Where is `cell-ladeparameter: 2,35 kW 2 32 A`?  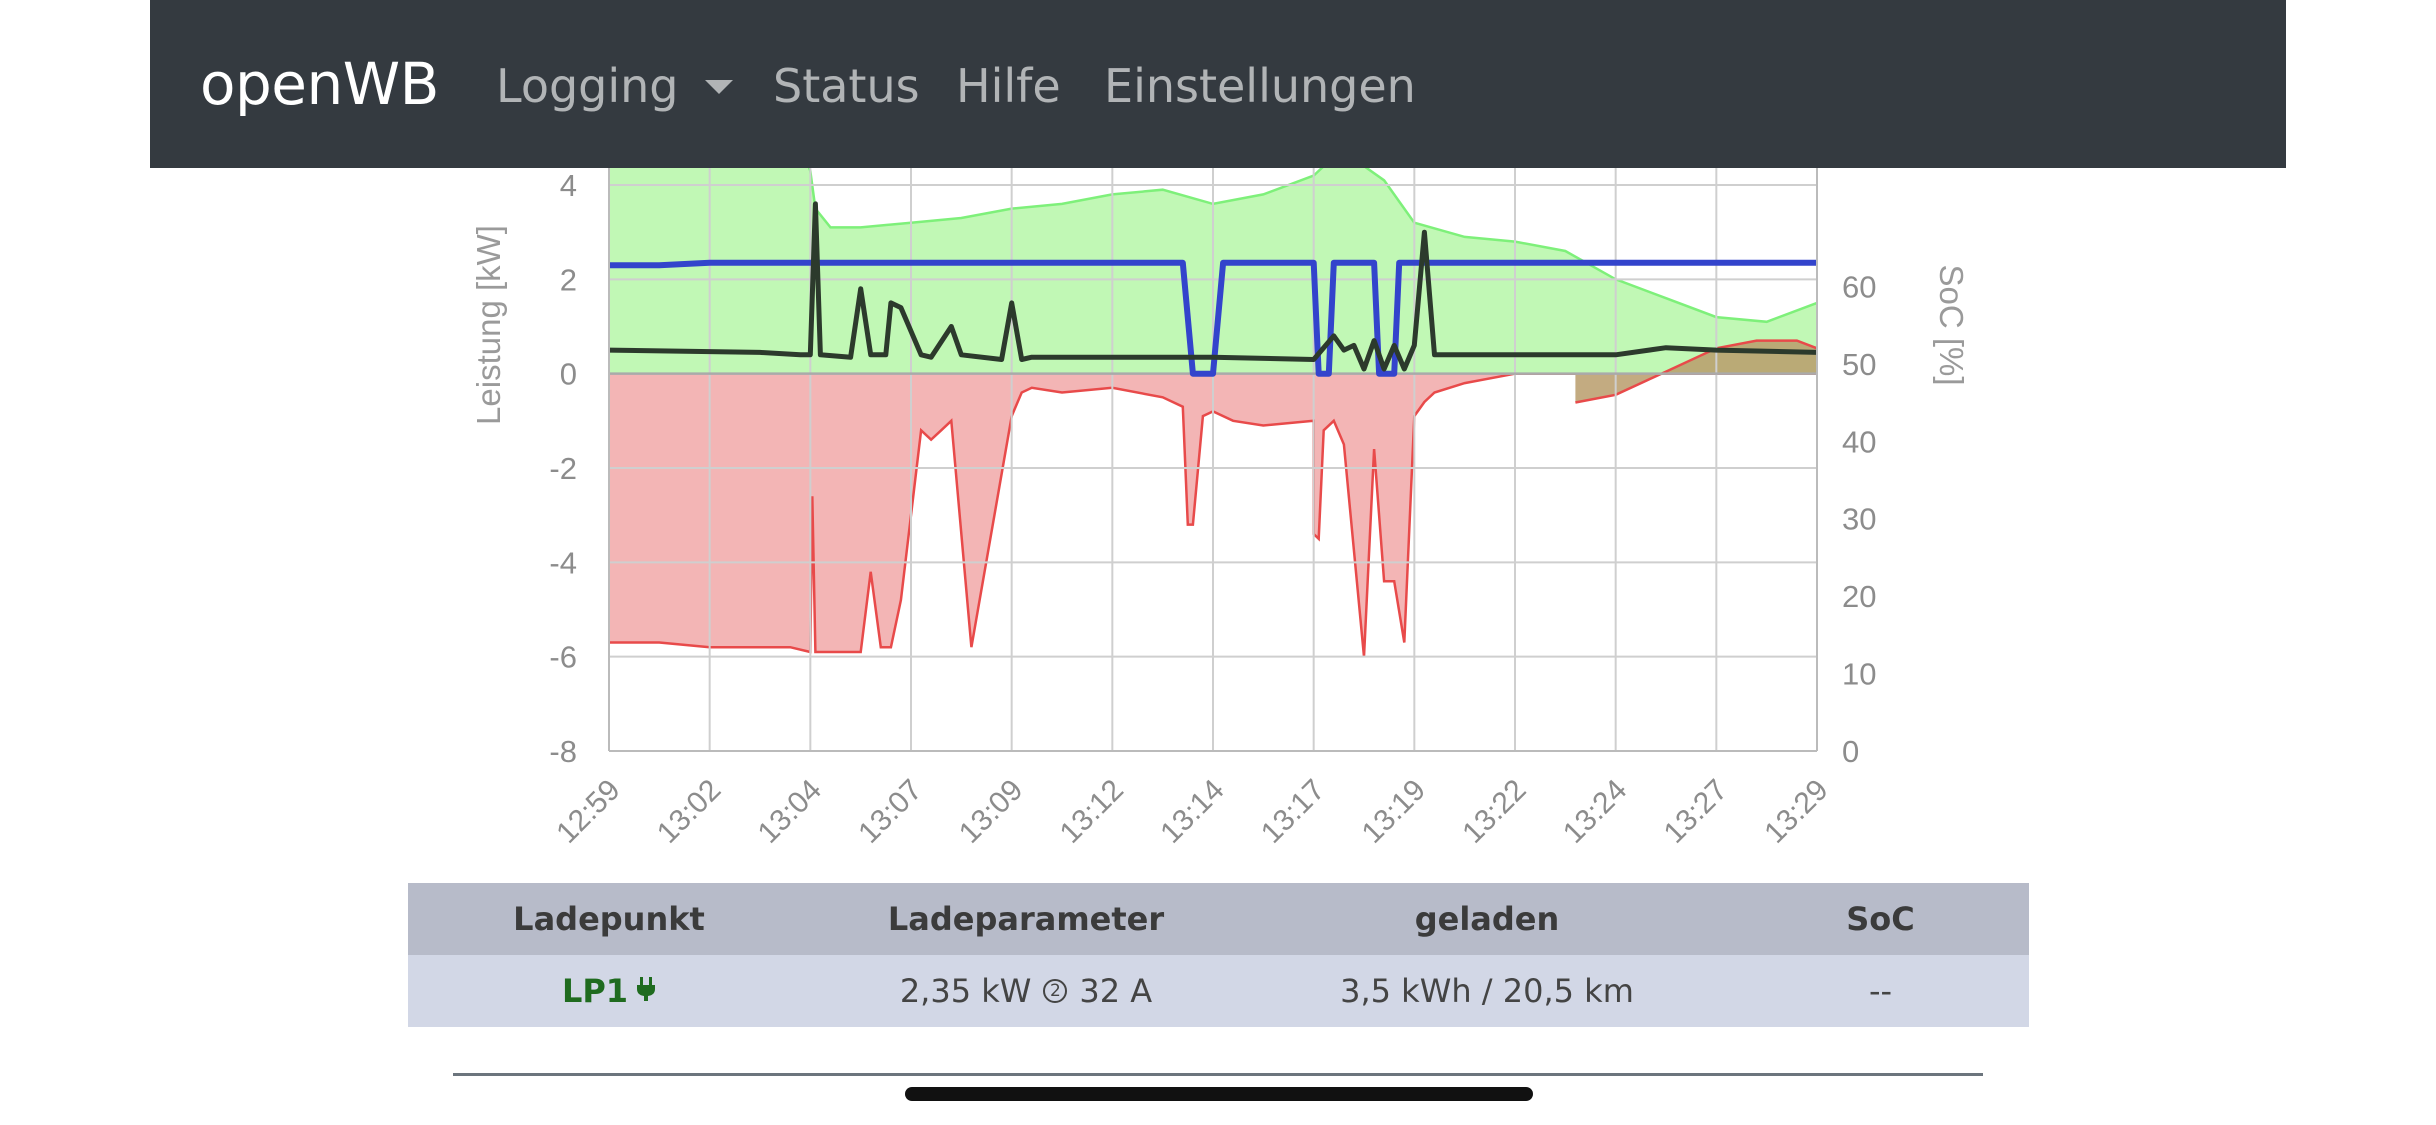
cell-ladeparameter: 2,35 kW 2 32 A is located at coordinates (1026, 991).